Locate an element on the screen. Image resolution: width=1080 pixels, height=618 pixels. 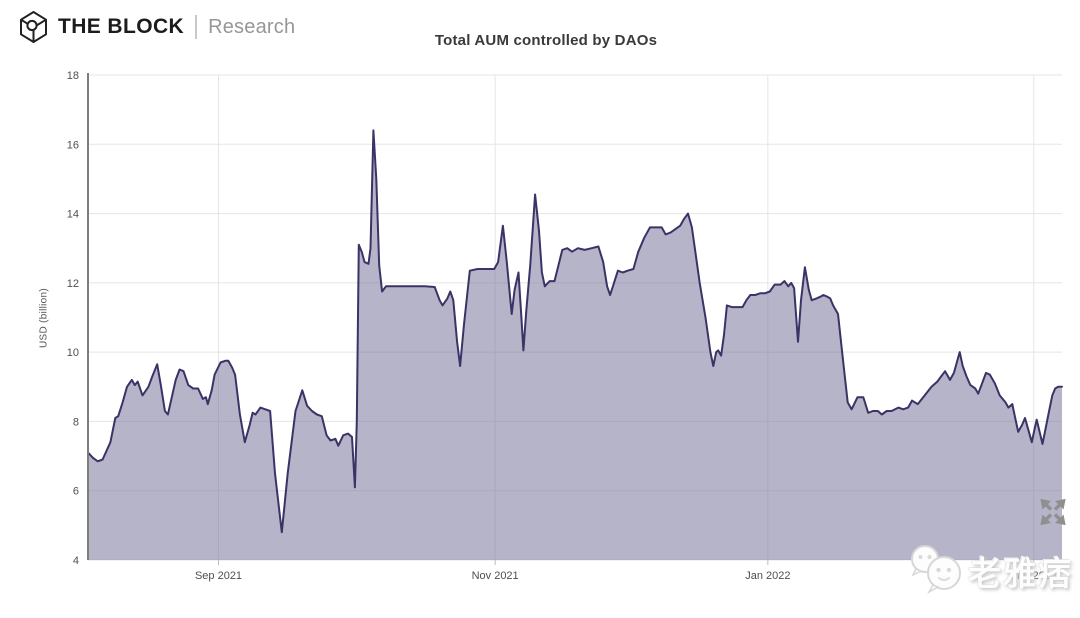
brand-suffix: Research is located at coordinates (252, 26).